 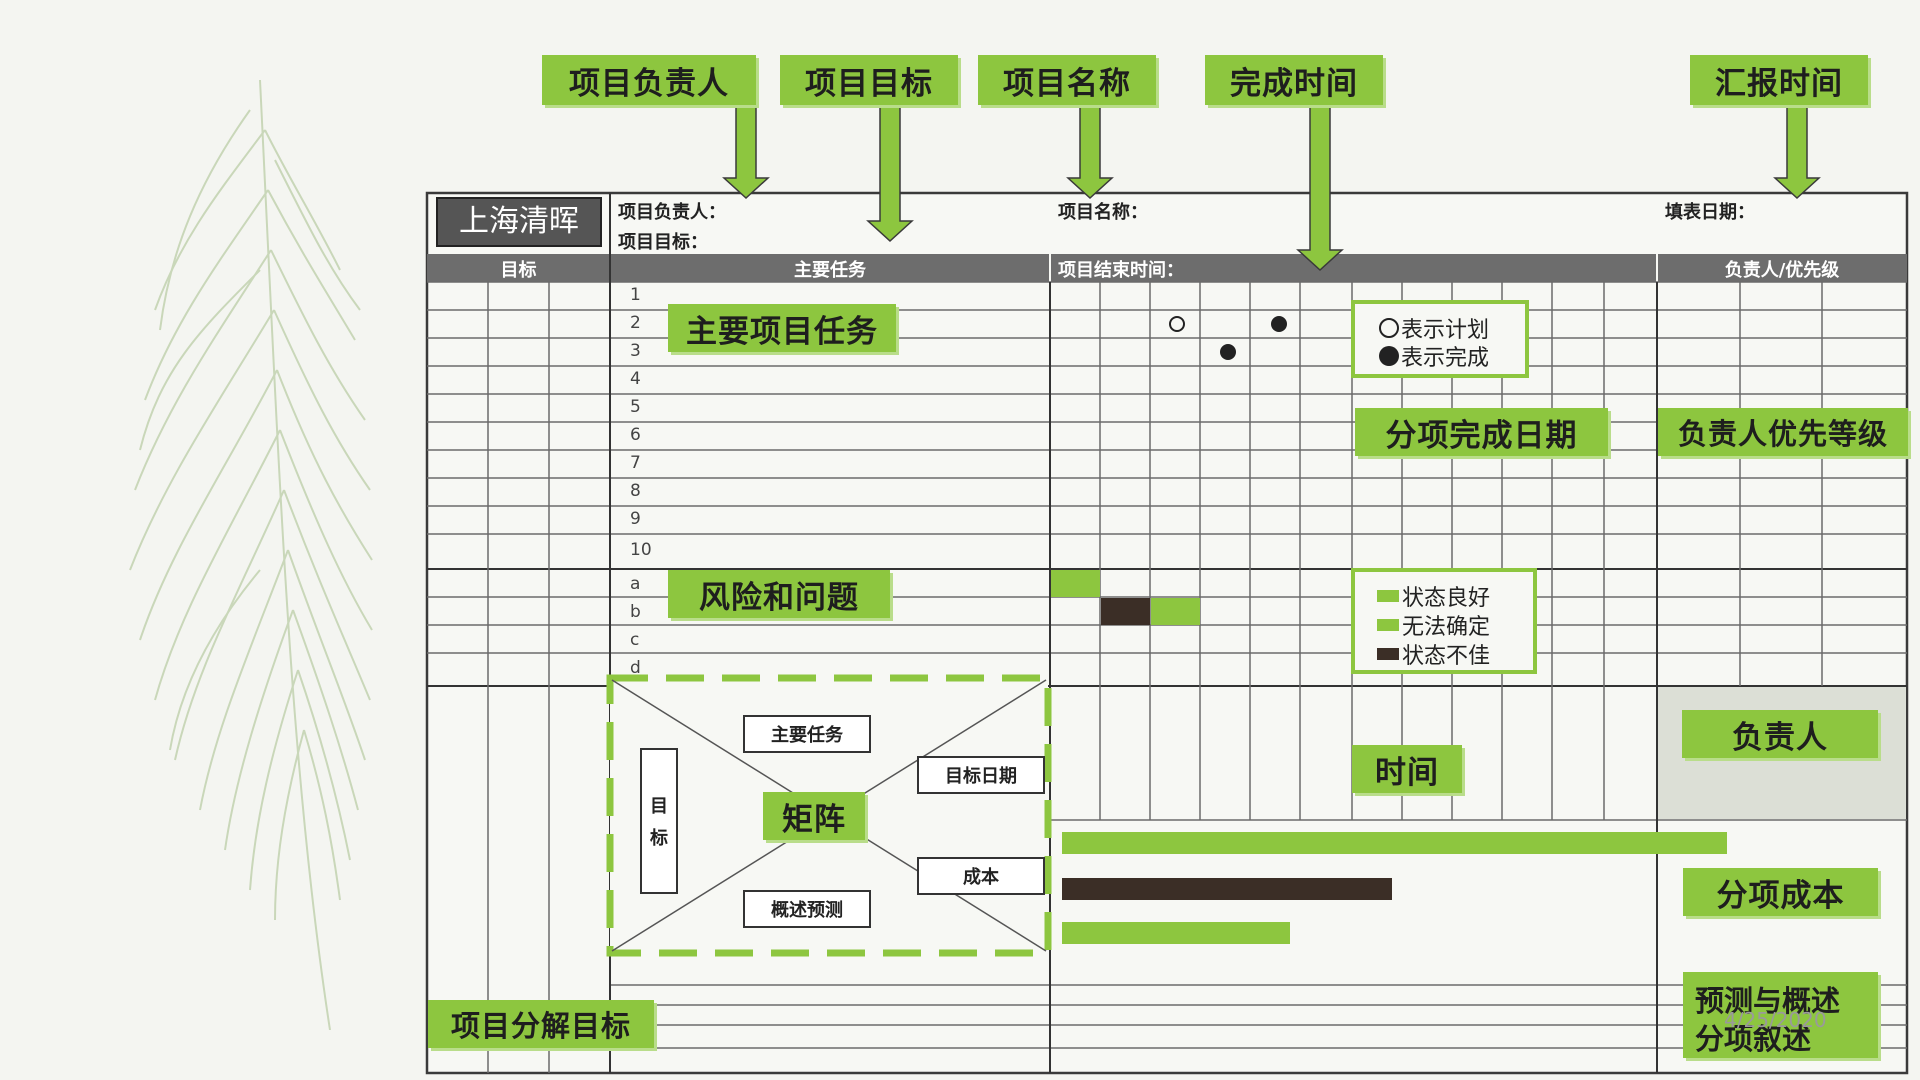 I want to click on legend-plan-item: 表示计划, so click(x=1434, y=328).